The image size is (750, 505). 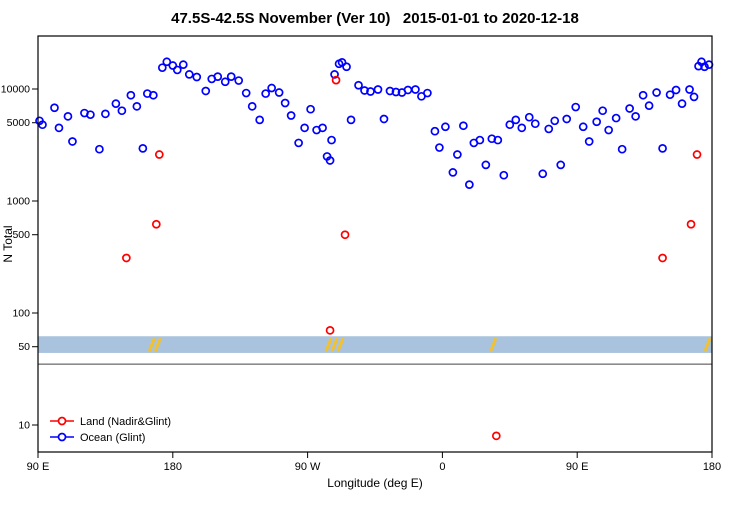 I want to click on highlight-band, so click(x=375, y=344).